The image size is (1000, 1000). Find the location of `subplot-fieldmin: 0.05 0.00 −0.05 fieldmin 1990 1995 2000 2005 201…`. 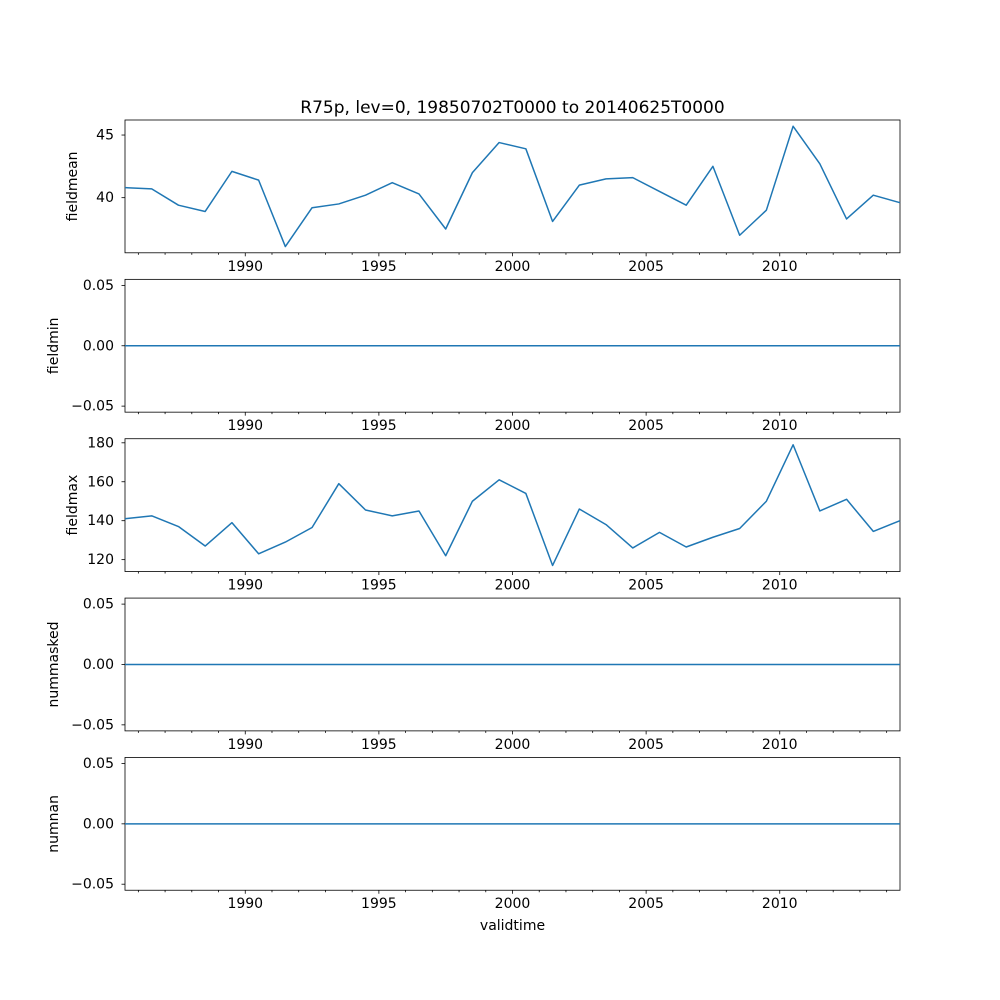

subplot-fieldmin: 0.05 0.00 −0.05 fieldmin 1990 1995 2000 2005 201… is located at coordinates (473, 356).